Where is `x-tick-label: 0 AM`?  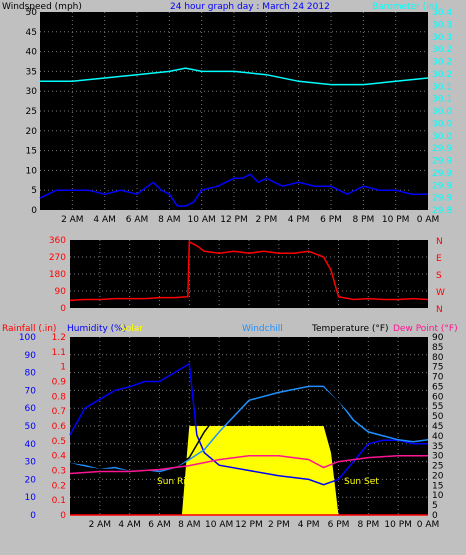 x-tick-label: 0 AM is located at coordinates (428, 220).